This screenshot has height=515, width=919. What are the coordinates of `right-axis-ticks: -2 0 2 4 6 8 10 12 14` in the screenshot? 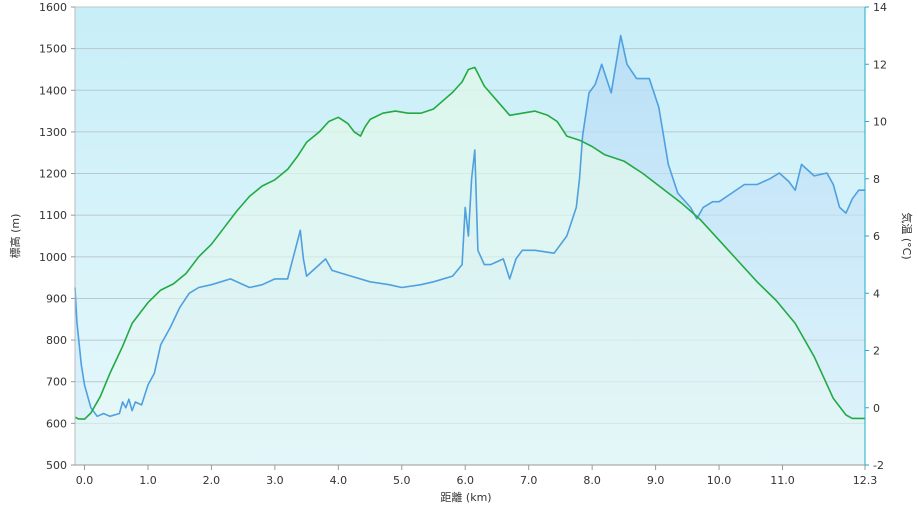 It's located at (876, 236).